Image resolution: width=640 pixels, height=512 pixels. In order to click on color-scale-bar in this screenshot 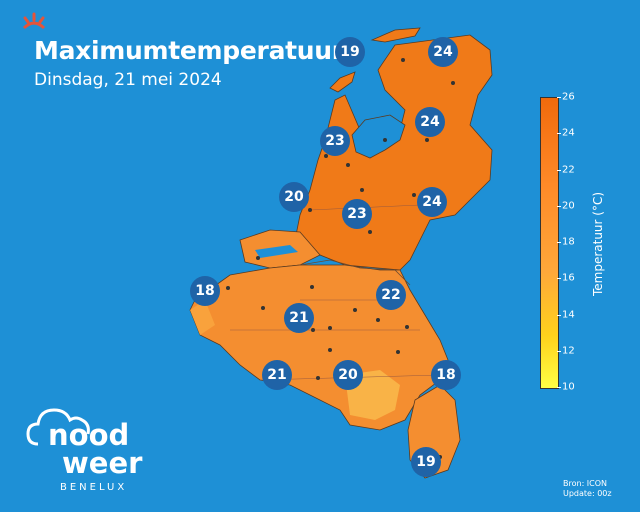, I will do `click(549, 243)`.